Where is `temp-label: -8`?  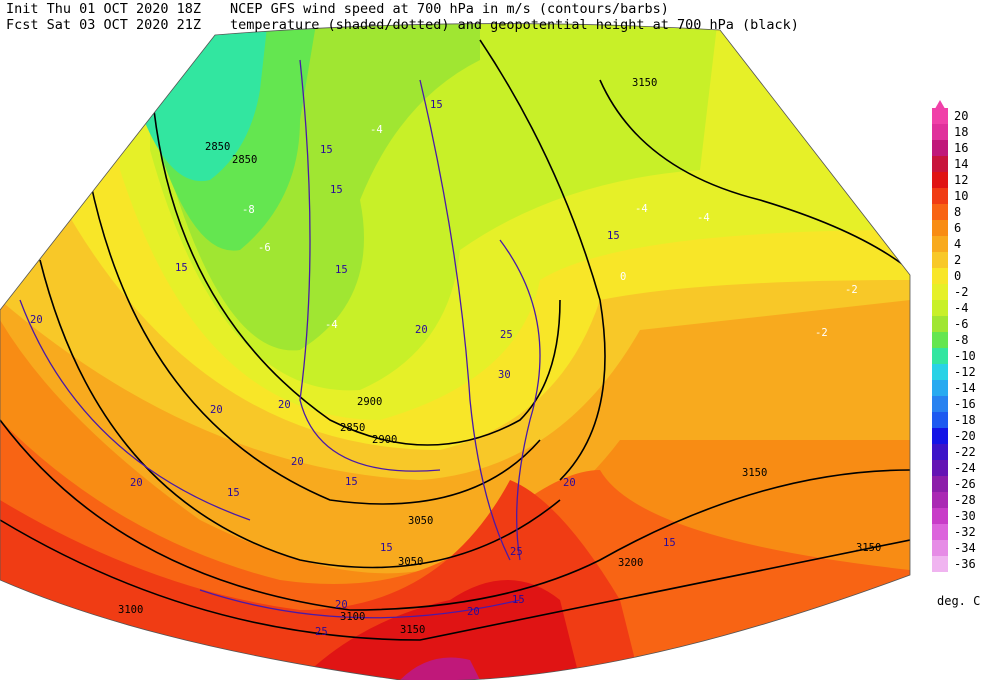
temp-label: -8 is located at coordinates (248, 210).